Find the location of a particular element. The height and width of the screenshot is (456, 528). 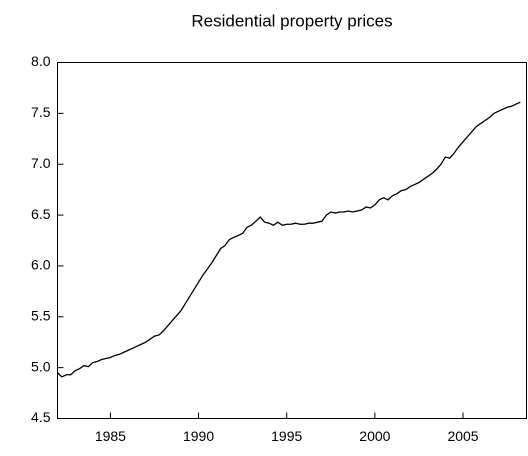

x-tick-label: 2000 is located at coordinates (374, 436).